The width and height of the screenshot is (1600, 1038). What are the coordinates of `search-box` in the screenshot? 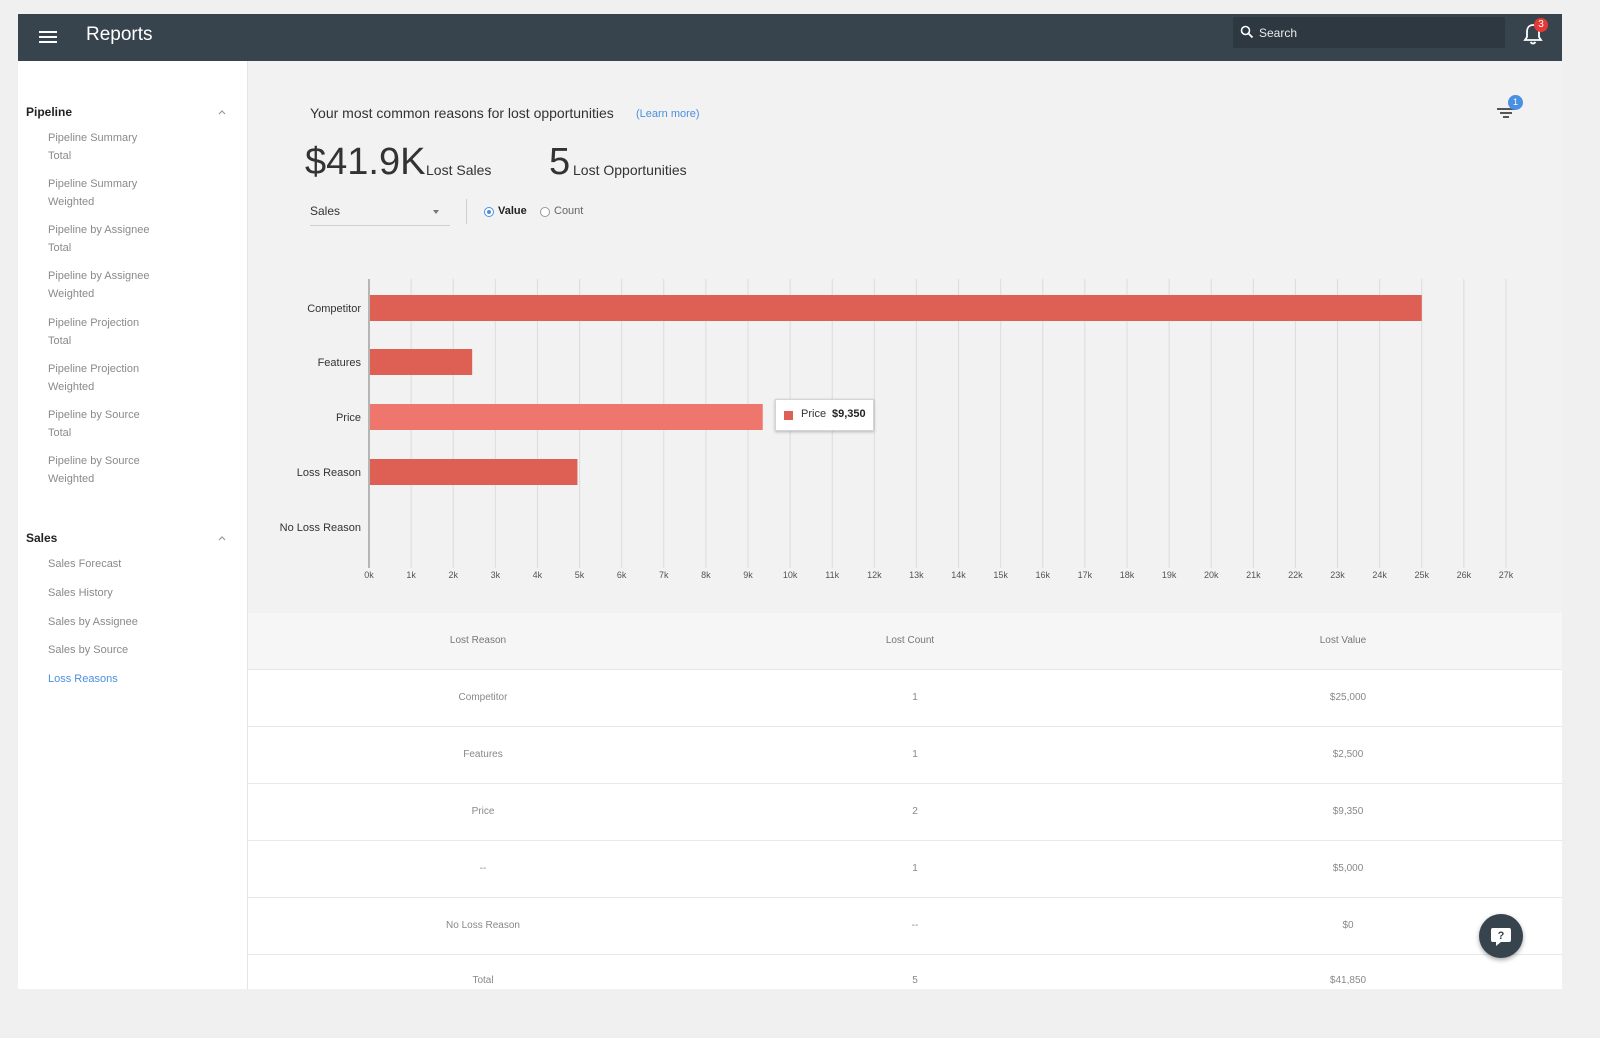 It's located at (1369, 32).